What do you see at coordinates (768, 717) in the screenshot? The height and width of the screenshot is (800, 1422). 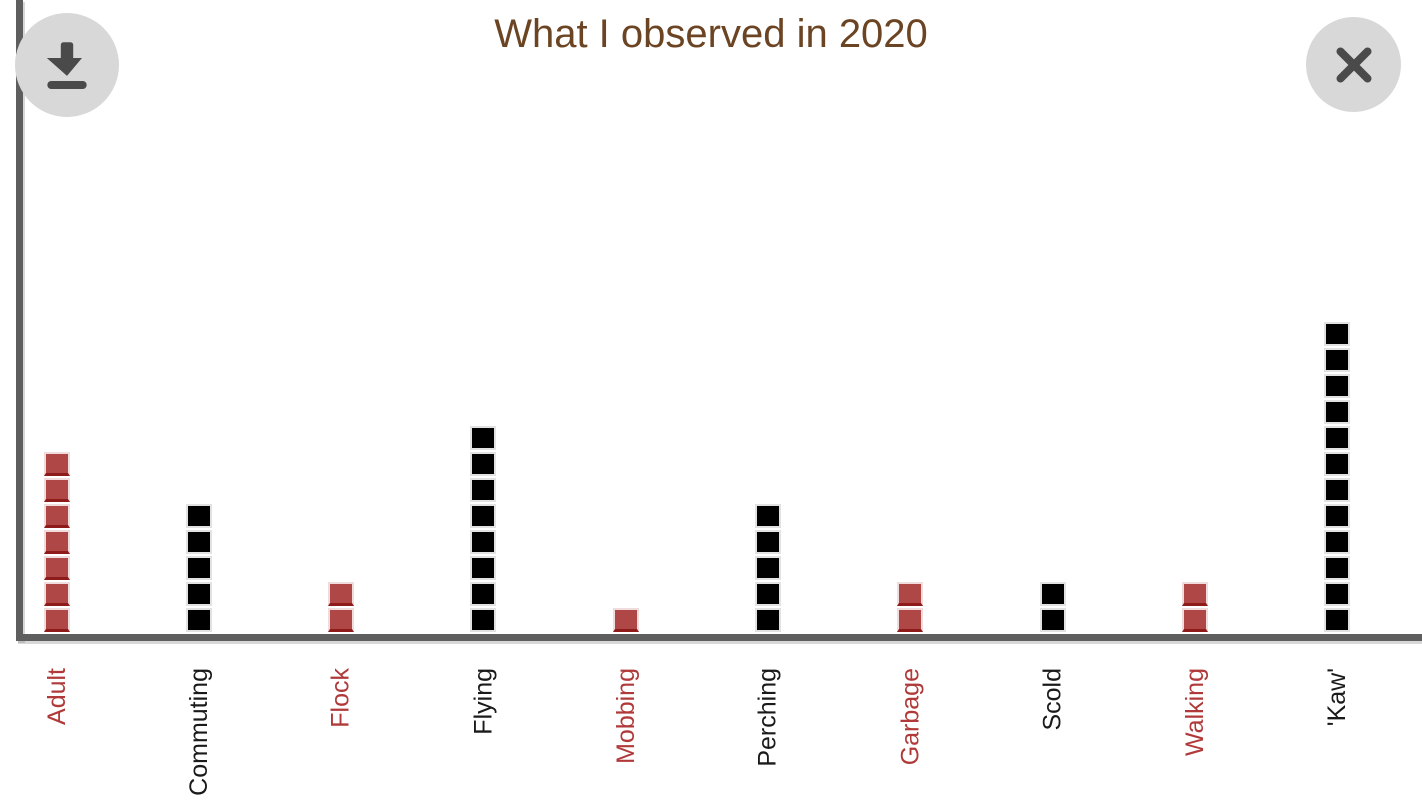 I see `x-tick-label: Perching` at bounding box center [768, 717].